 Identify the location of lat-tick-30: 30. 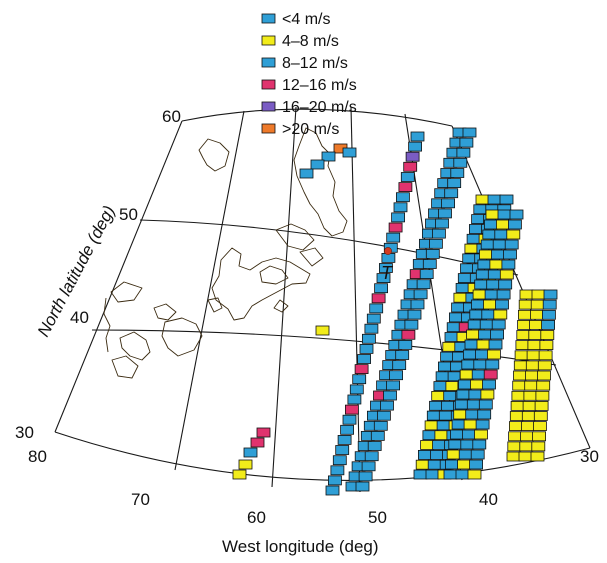
(24, 432).